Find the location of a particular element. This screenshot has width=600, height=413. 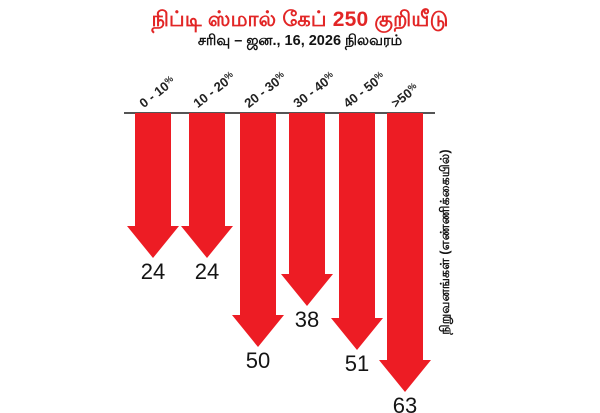

value-label: 50 is located at coordinates (258, 360).